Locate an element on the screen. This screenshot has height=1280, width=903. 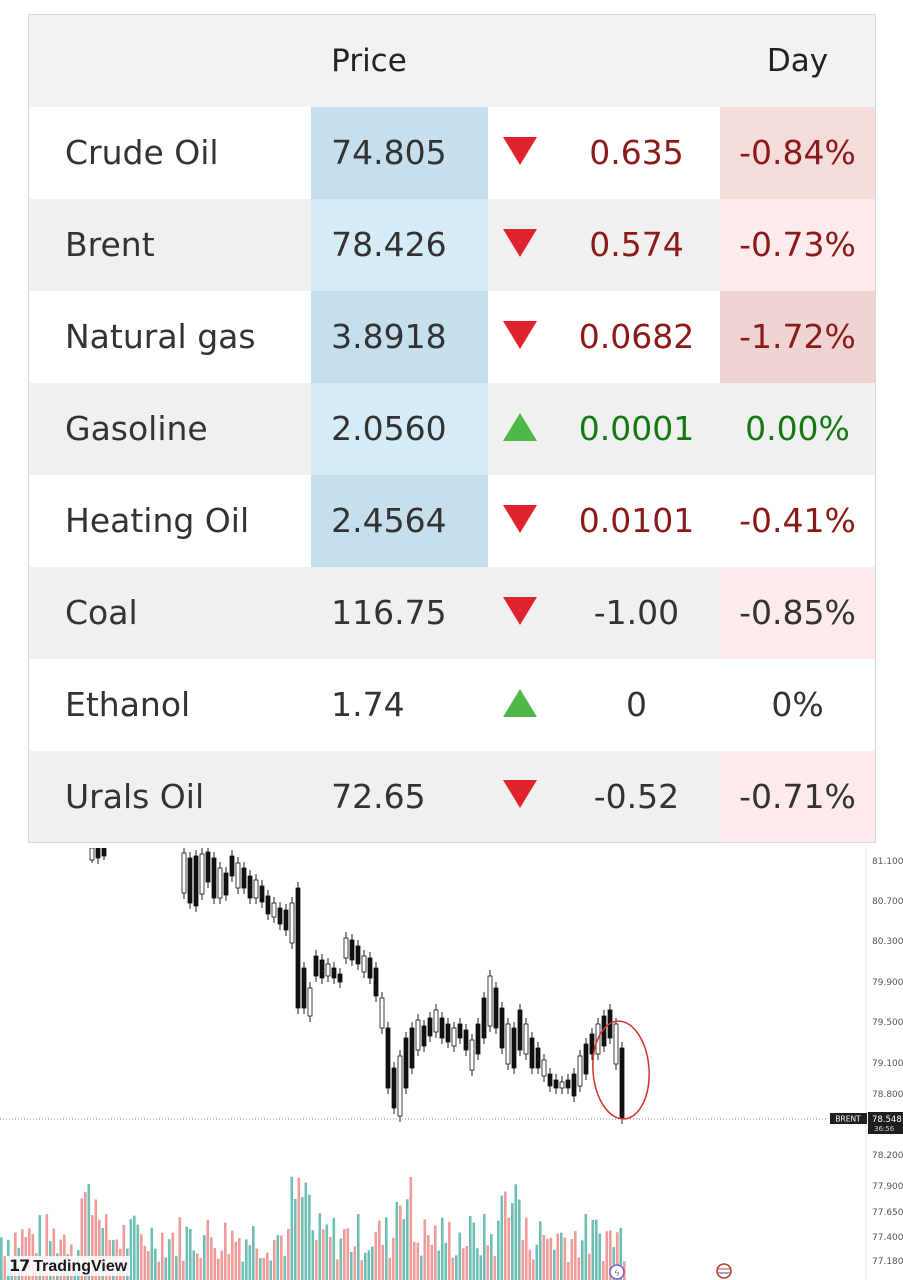
table-row: Urals Oil 72.65 -0.52 -0.71% is located at coordinates (452, 796).